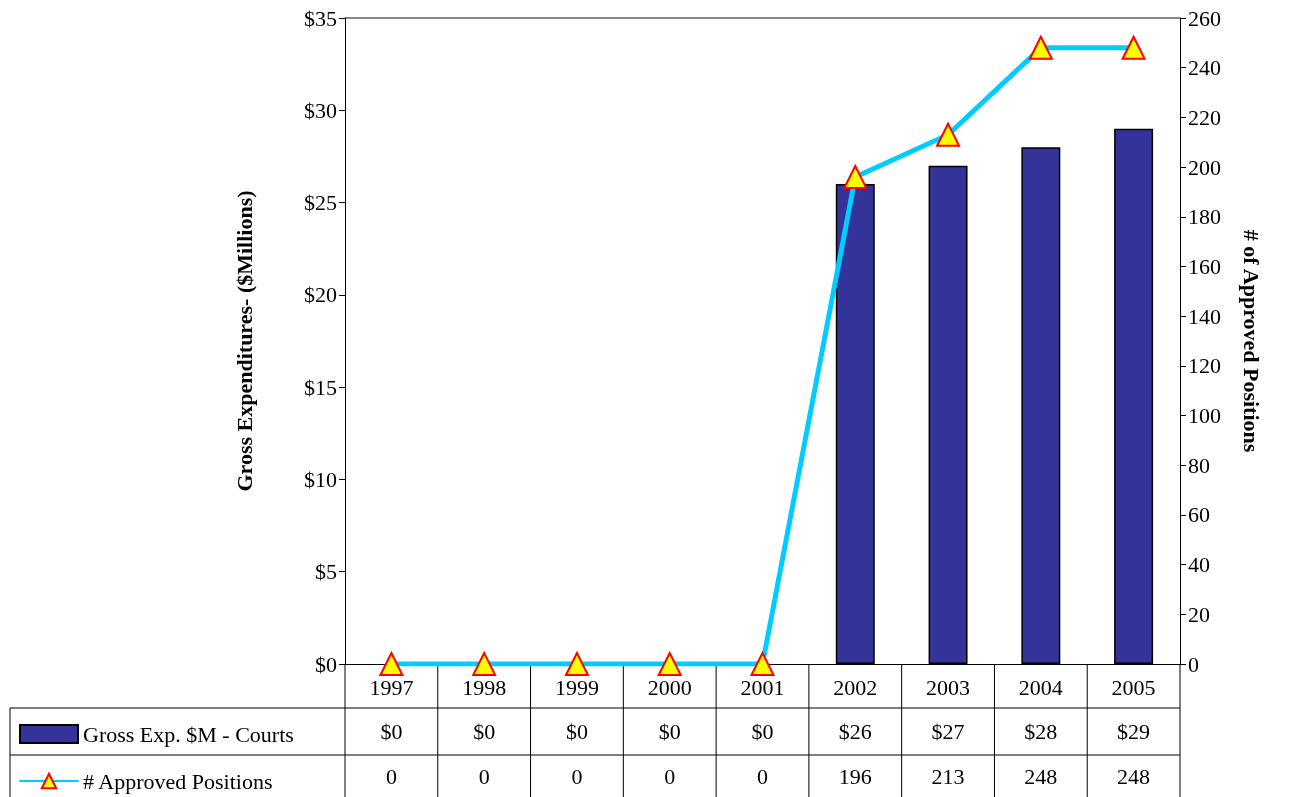 This screenshot has width=1289, height=797. I want to click on x-tick-label: 1997, so click(391, 687).